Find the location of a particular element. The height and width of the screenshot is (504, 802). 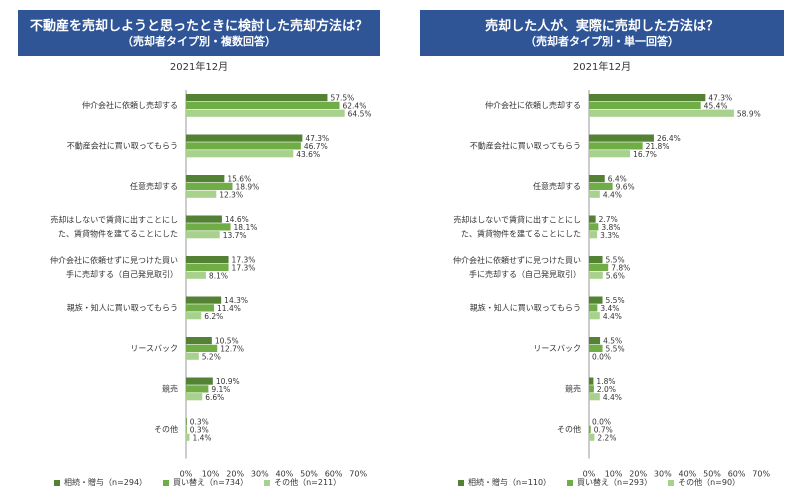

left-chart-subtitle: （売却者タイプ別・複数回答） is located at coordinates (199, 41).